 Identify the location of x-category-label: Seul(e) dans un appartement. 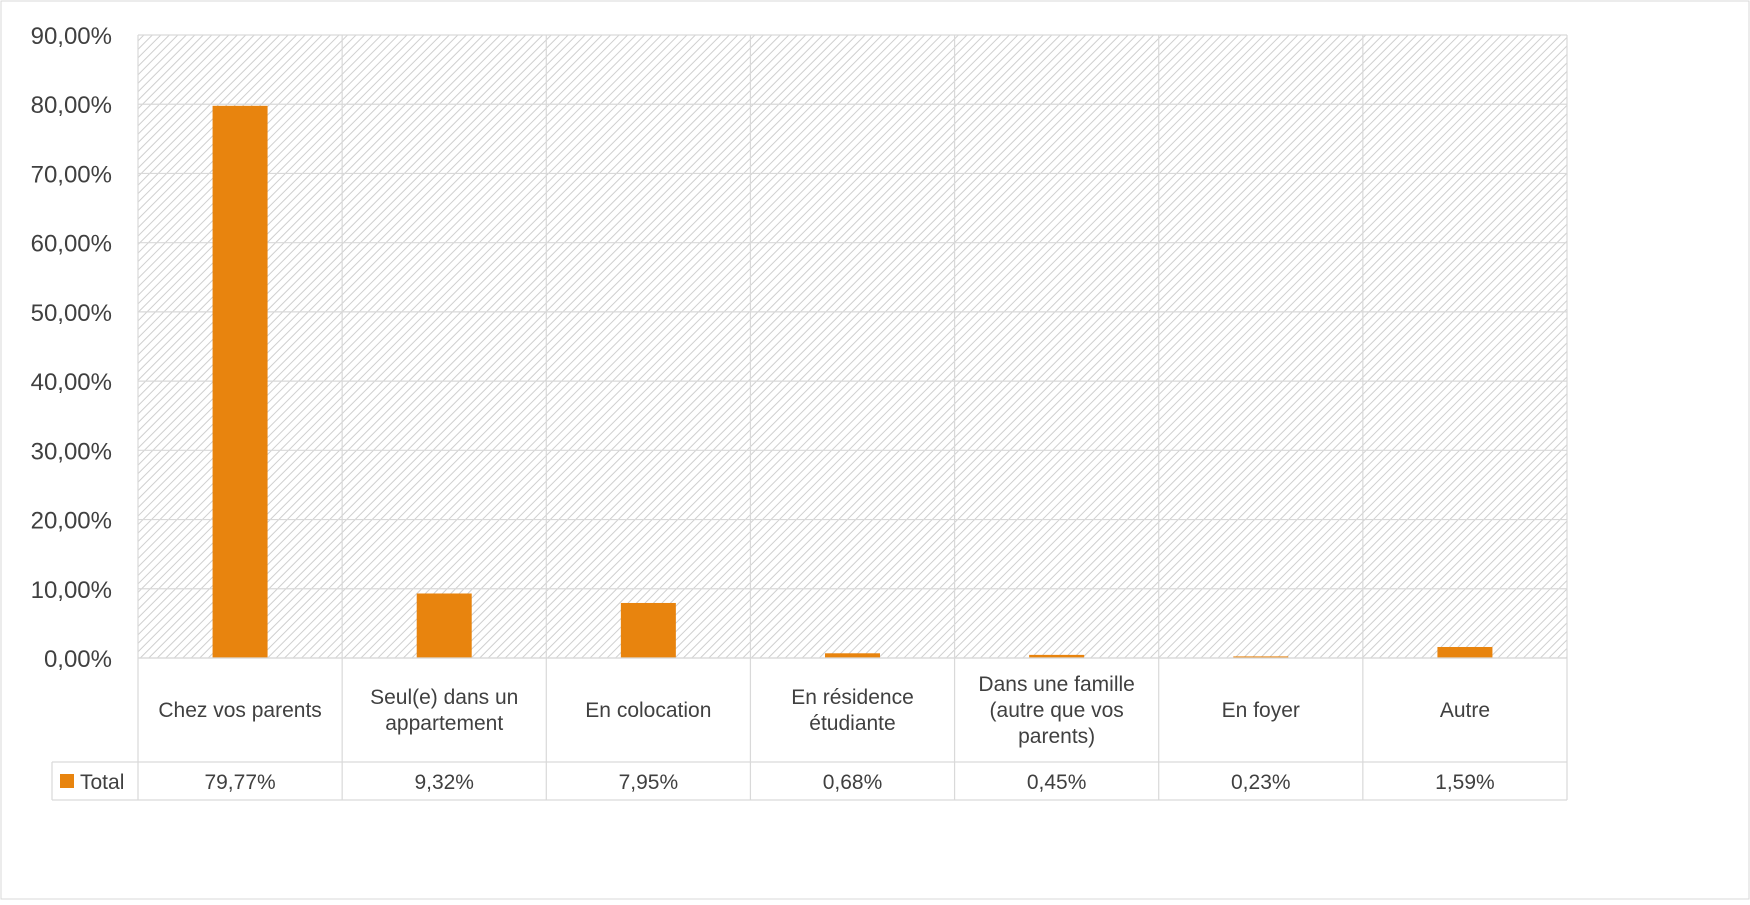
(444, 710).